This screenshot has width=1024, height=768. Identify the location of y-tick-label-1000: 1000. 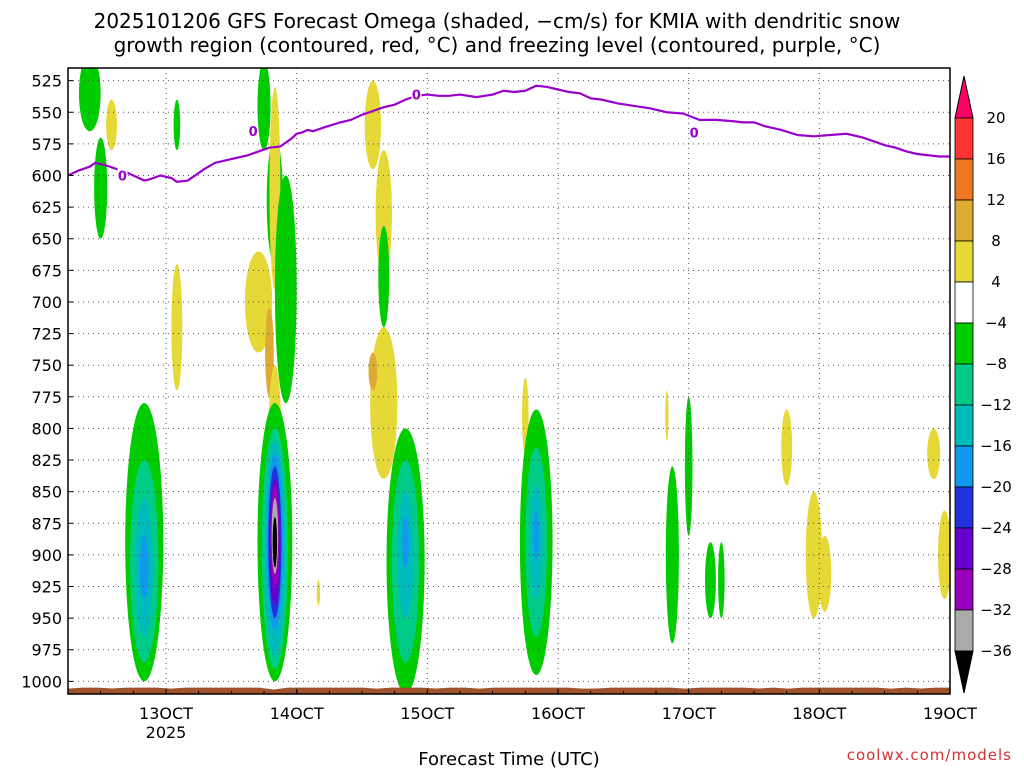
(41, 681).